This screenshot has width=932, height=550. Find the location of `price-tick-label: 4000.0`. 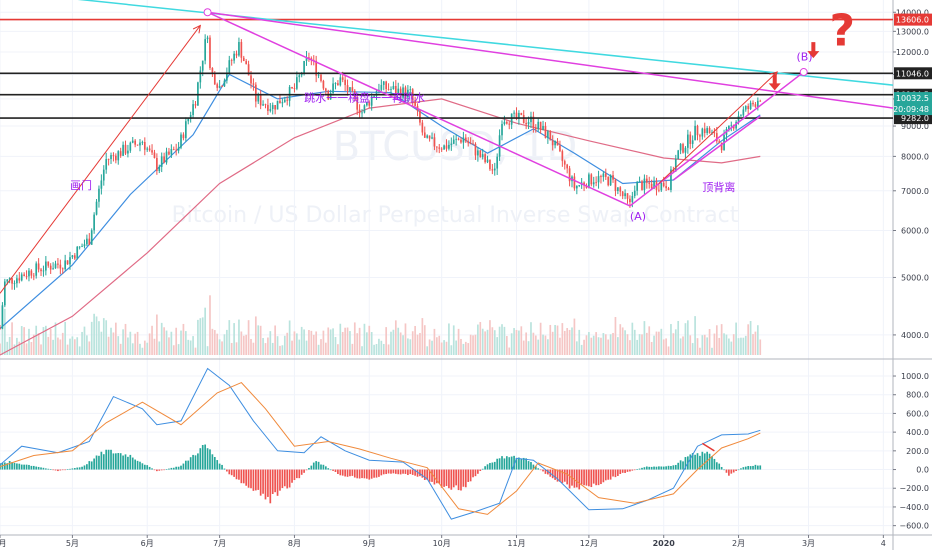

price-tick-label: 4000.0 is located at coordinates (915, 335).